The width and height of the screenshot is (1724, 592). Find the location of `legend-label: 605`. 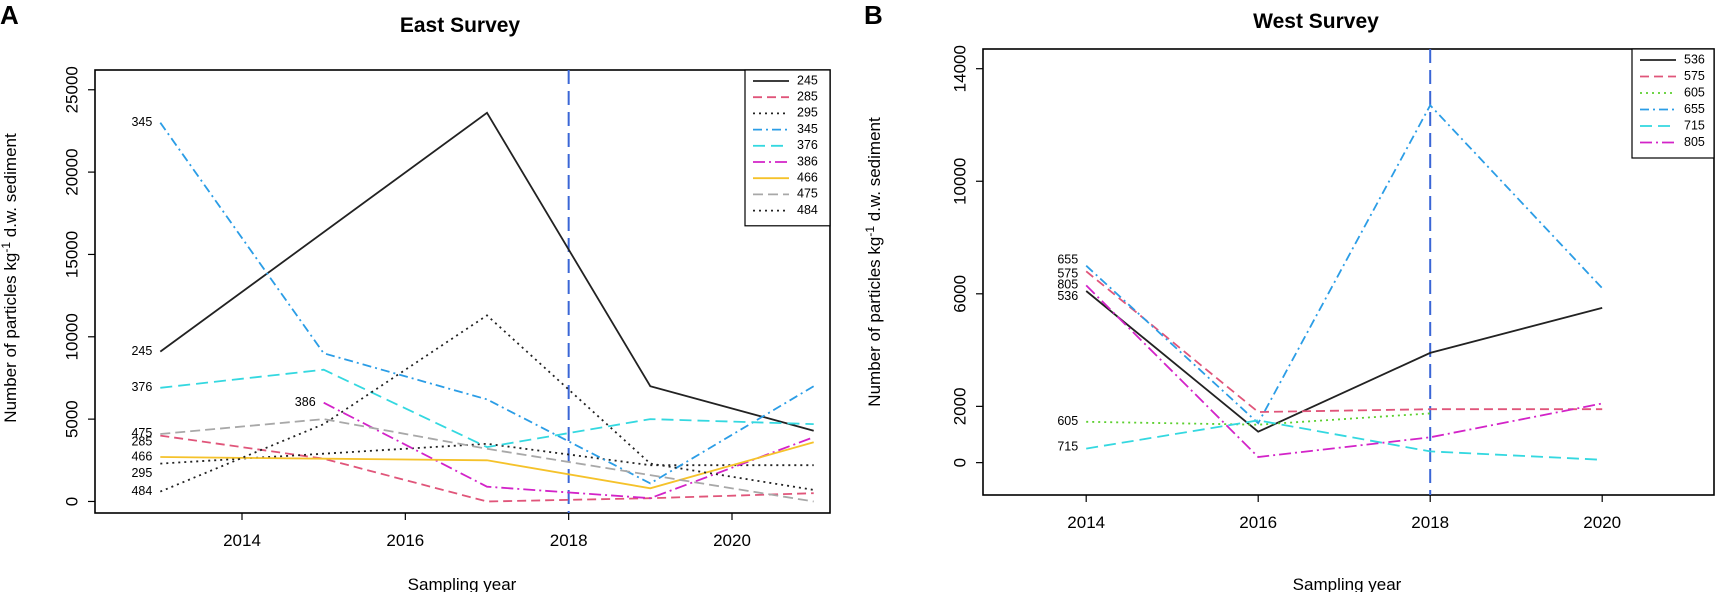

legend-label: 605 is located at coordinates (1694, 92).